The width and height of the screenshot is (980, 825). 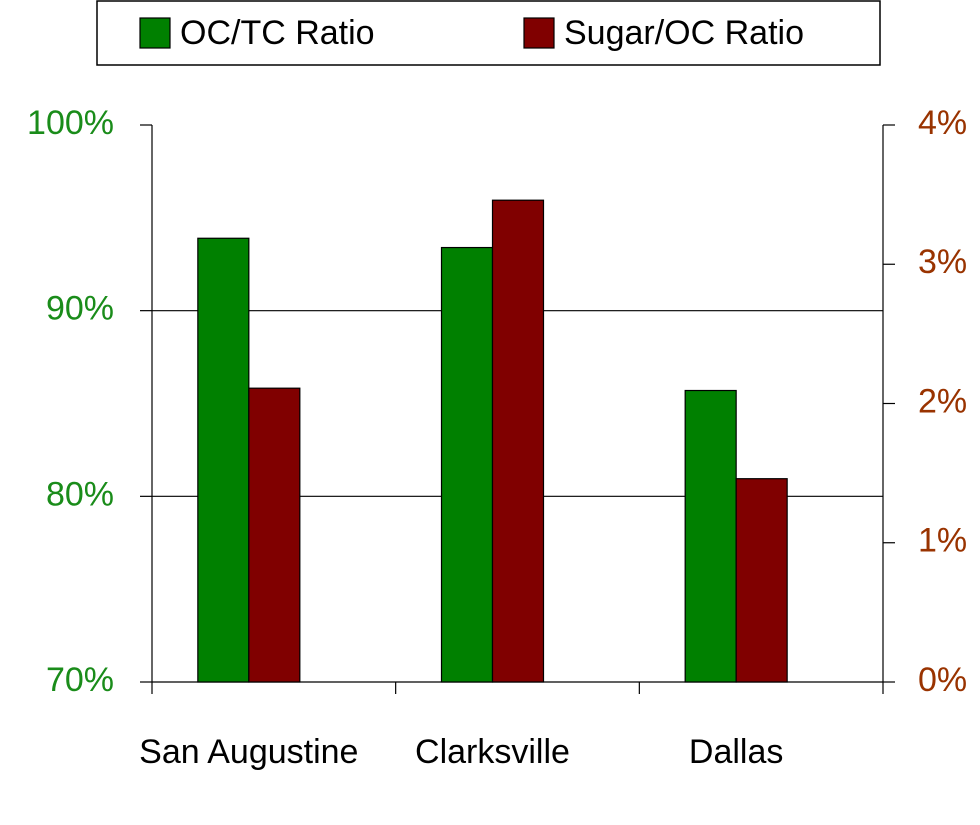 I want to click on y2-tick-label: 0%, so click(x=942, y=680).